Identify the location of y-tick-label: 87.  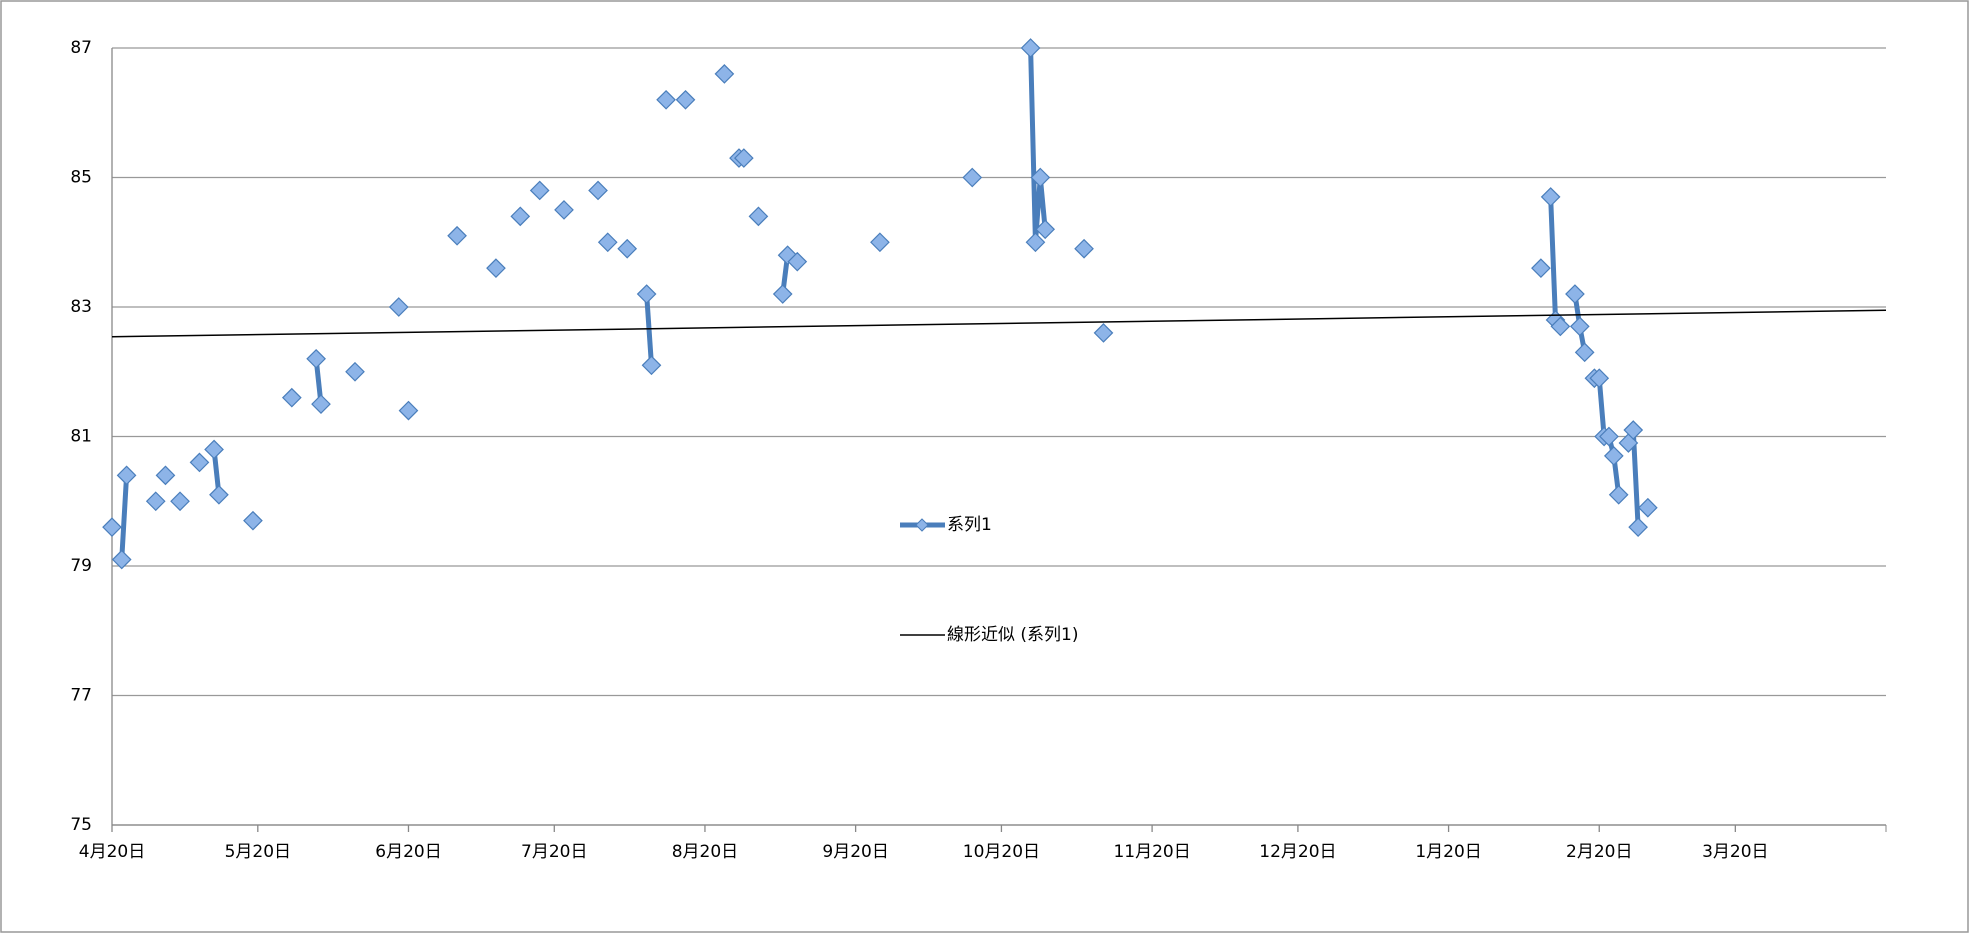
(81, 48).